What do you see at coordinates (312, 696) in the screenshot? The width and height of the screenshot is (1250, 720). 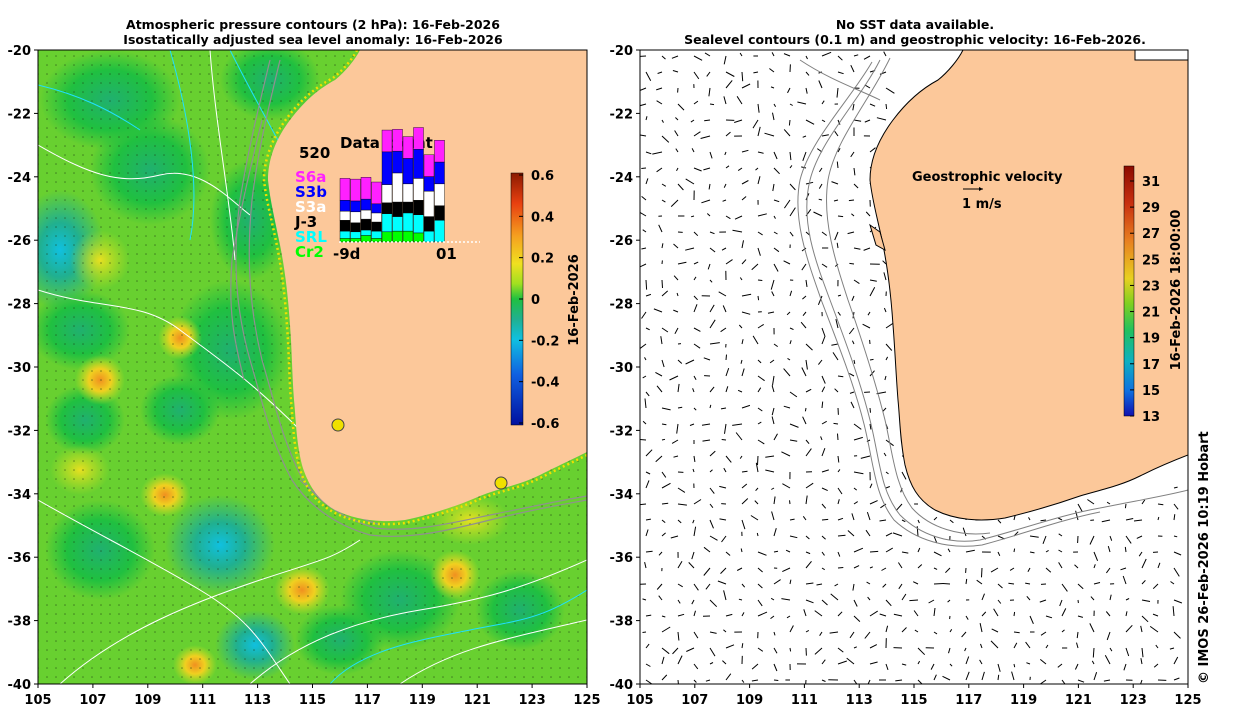 I see `left-lon-axis: 105 107 109 111 113 115 117 119 121 123 125` at bounding box center [312, 696].